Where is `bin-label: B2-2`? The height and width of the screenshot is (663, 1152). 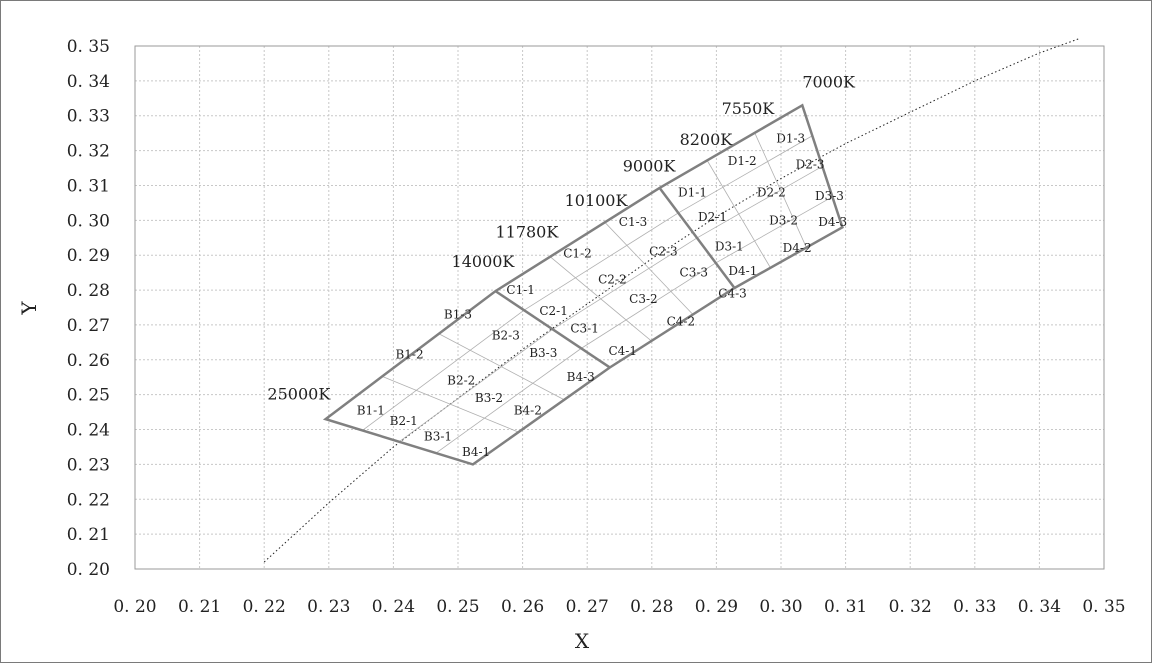 bin-label: B2-2 is located at coordinates (461, 381).